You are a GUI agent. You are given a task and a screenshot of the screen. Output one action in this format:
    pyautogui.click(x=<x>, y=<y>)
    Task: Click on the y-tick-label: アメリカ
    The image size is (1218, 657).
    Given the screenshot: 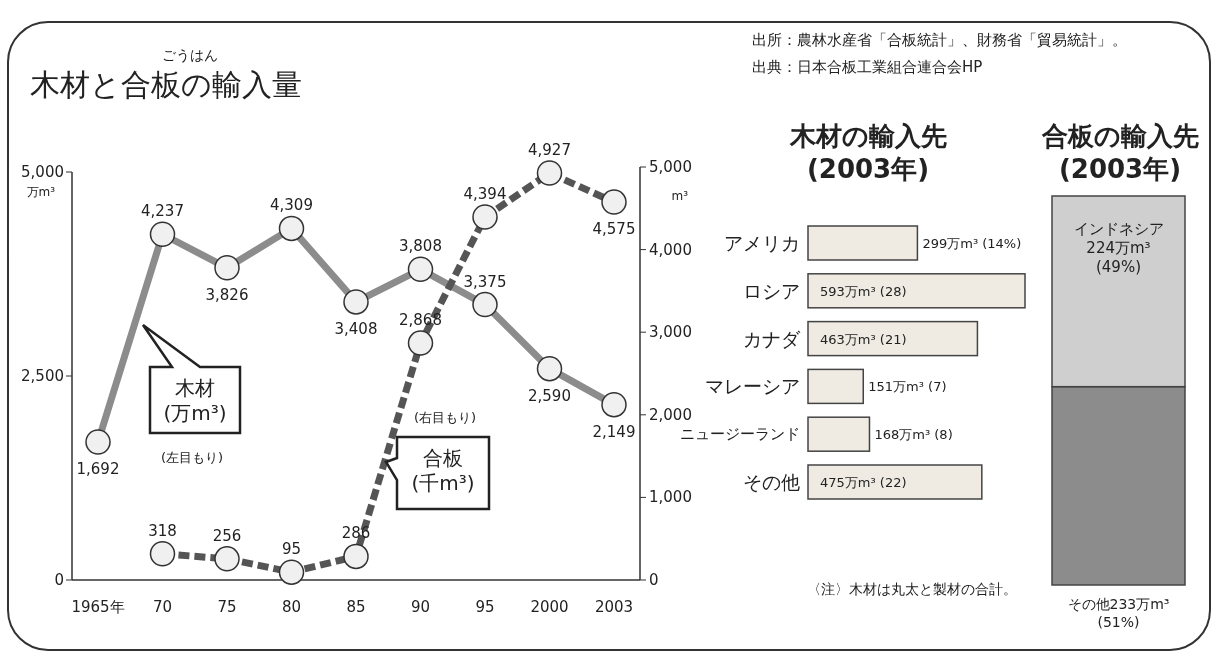 What is the action you would take?
    pyautogui.click(x=762, y=243)
    